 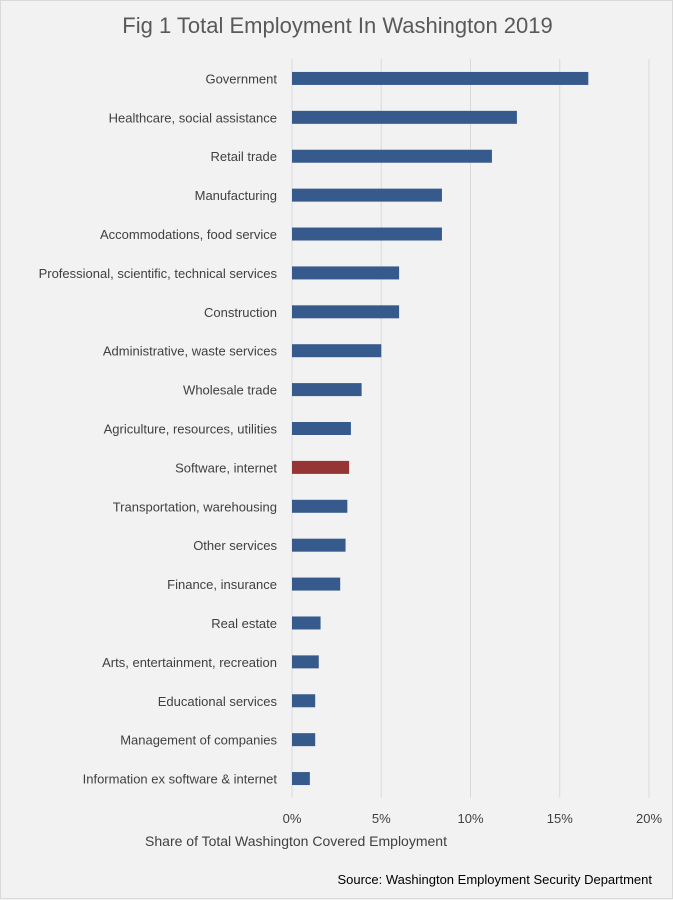 I want to click on category-label: Information ex software & internet, so click(x=180, y=779).